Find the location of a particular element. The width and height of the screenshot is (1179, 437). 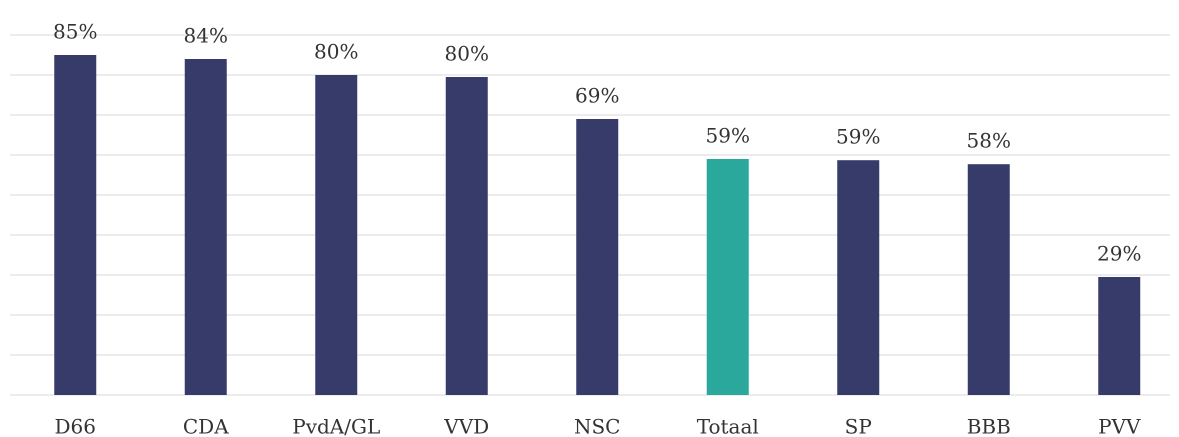

x-tick-label: Totaal is located at coordinates (728, 426).